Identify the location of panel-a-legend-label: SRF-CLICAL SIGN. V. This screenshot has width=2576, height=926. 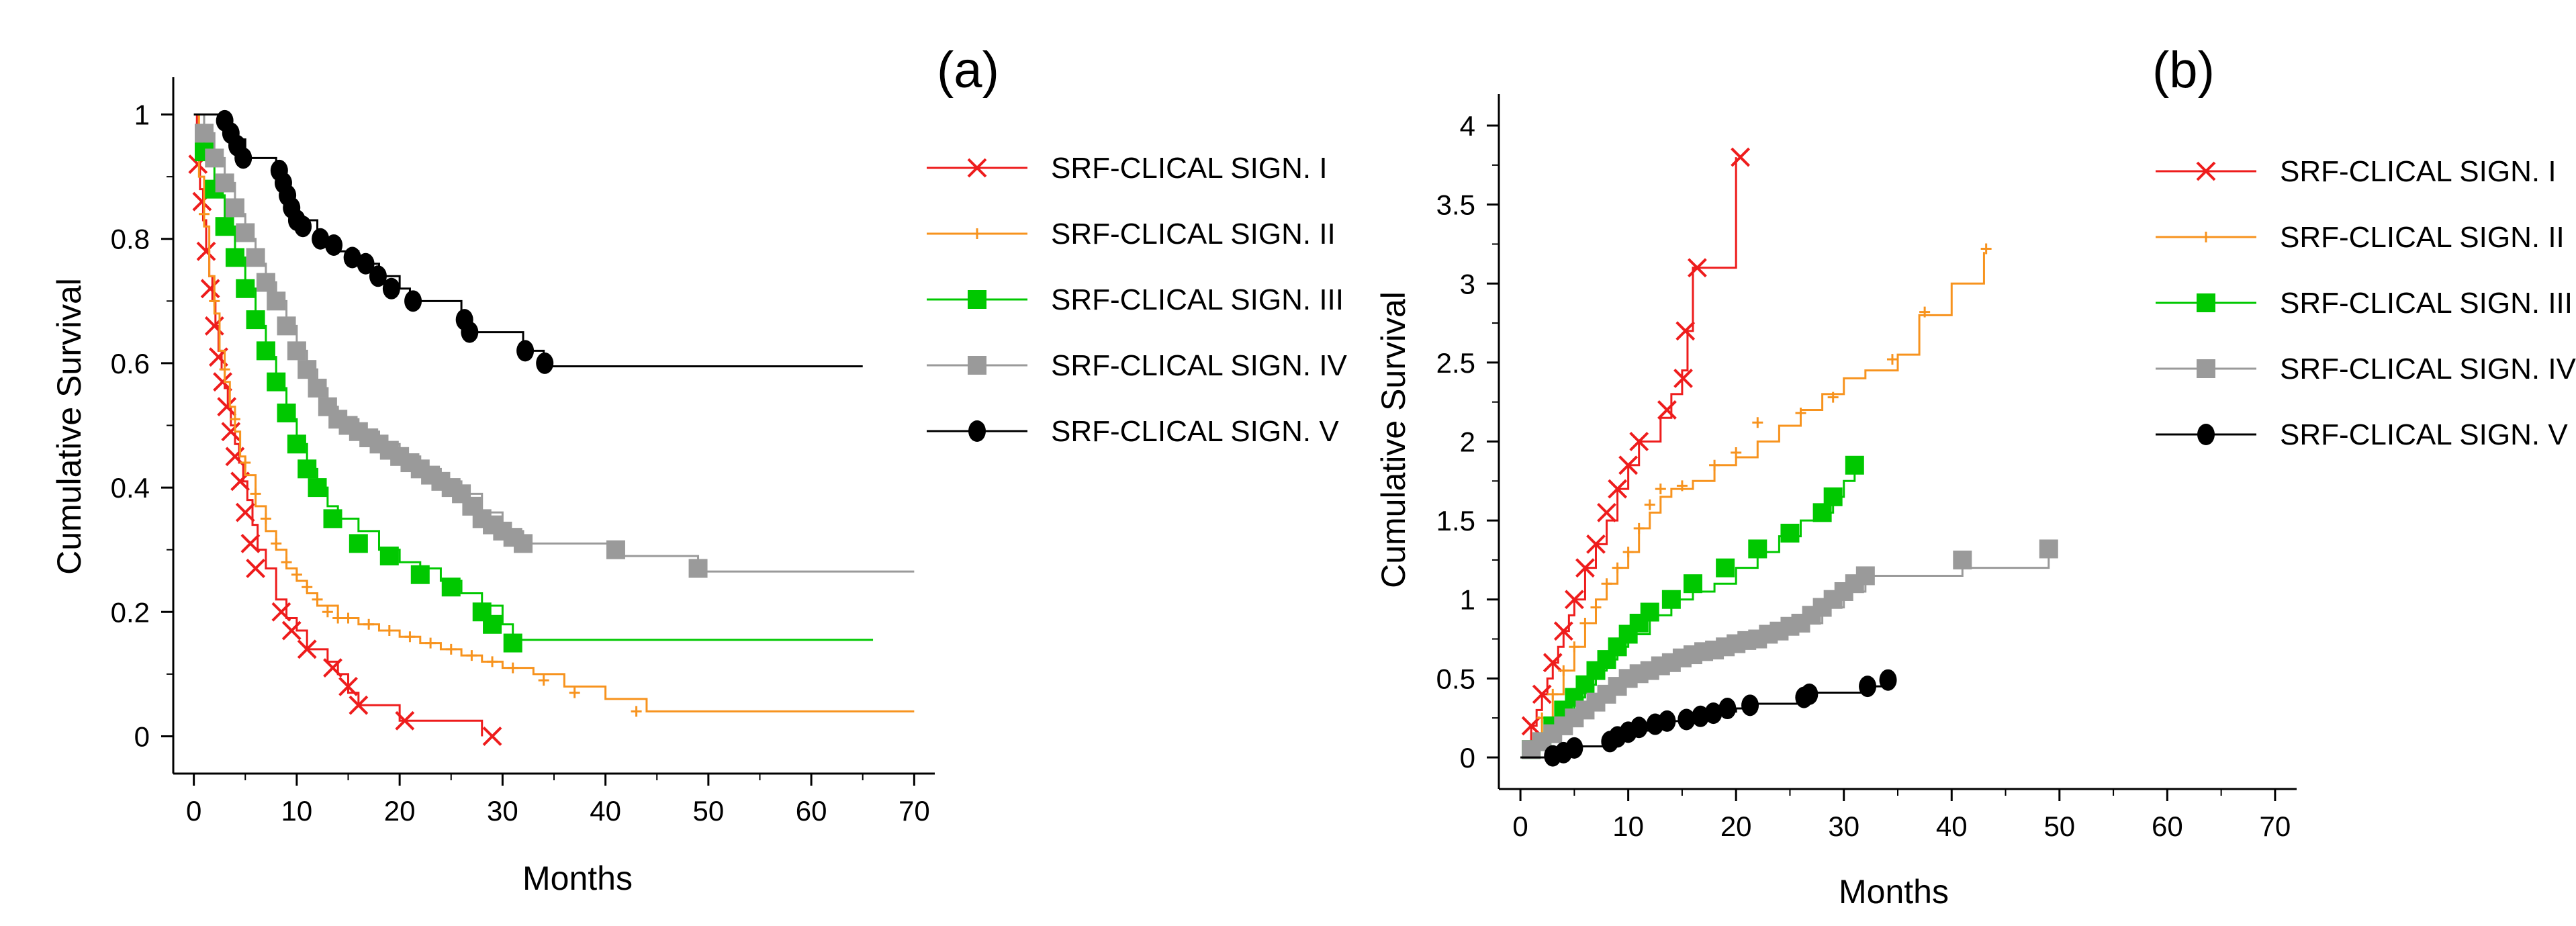
(1195, 432).